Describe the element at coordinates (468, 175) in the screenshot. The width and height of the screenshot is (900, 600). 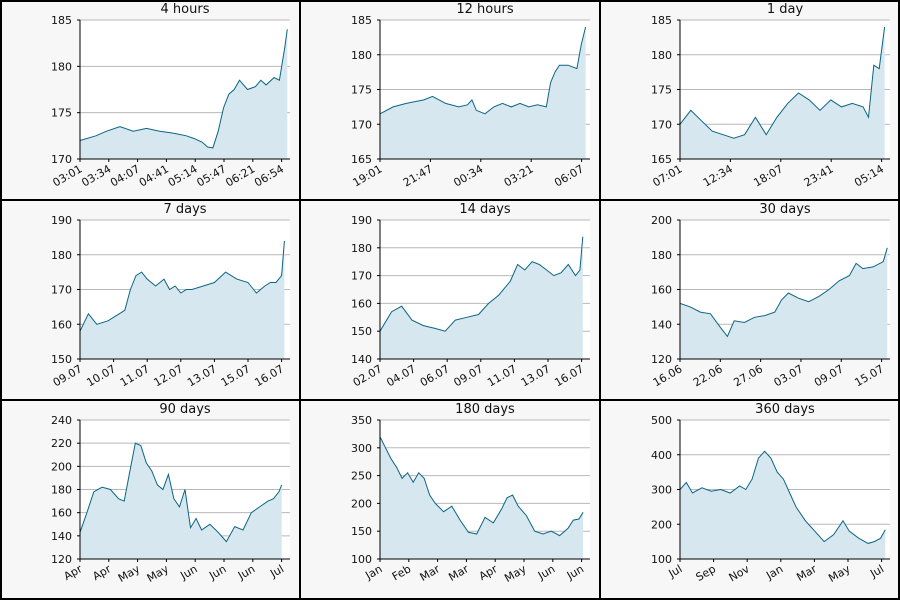
I see `x-tick-label: 00:34` at that location.